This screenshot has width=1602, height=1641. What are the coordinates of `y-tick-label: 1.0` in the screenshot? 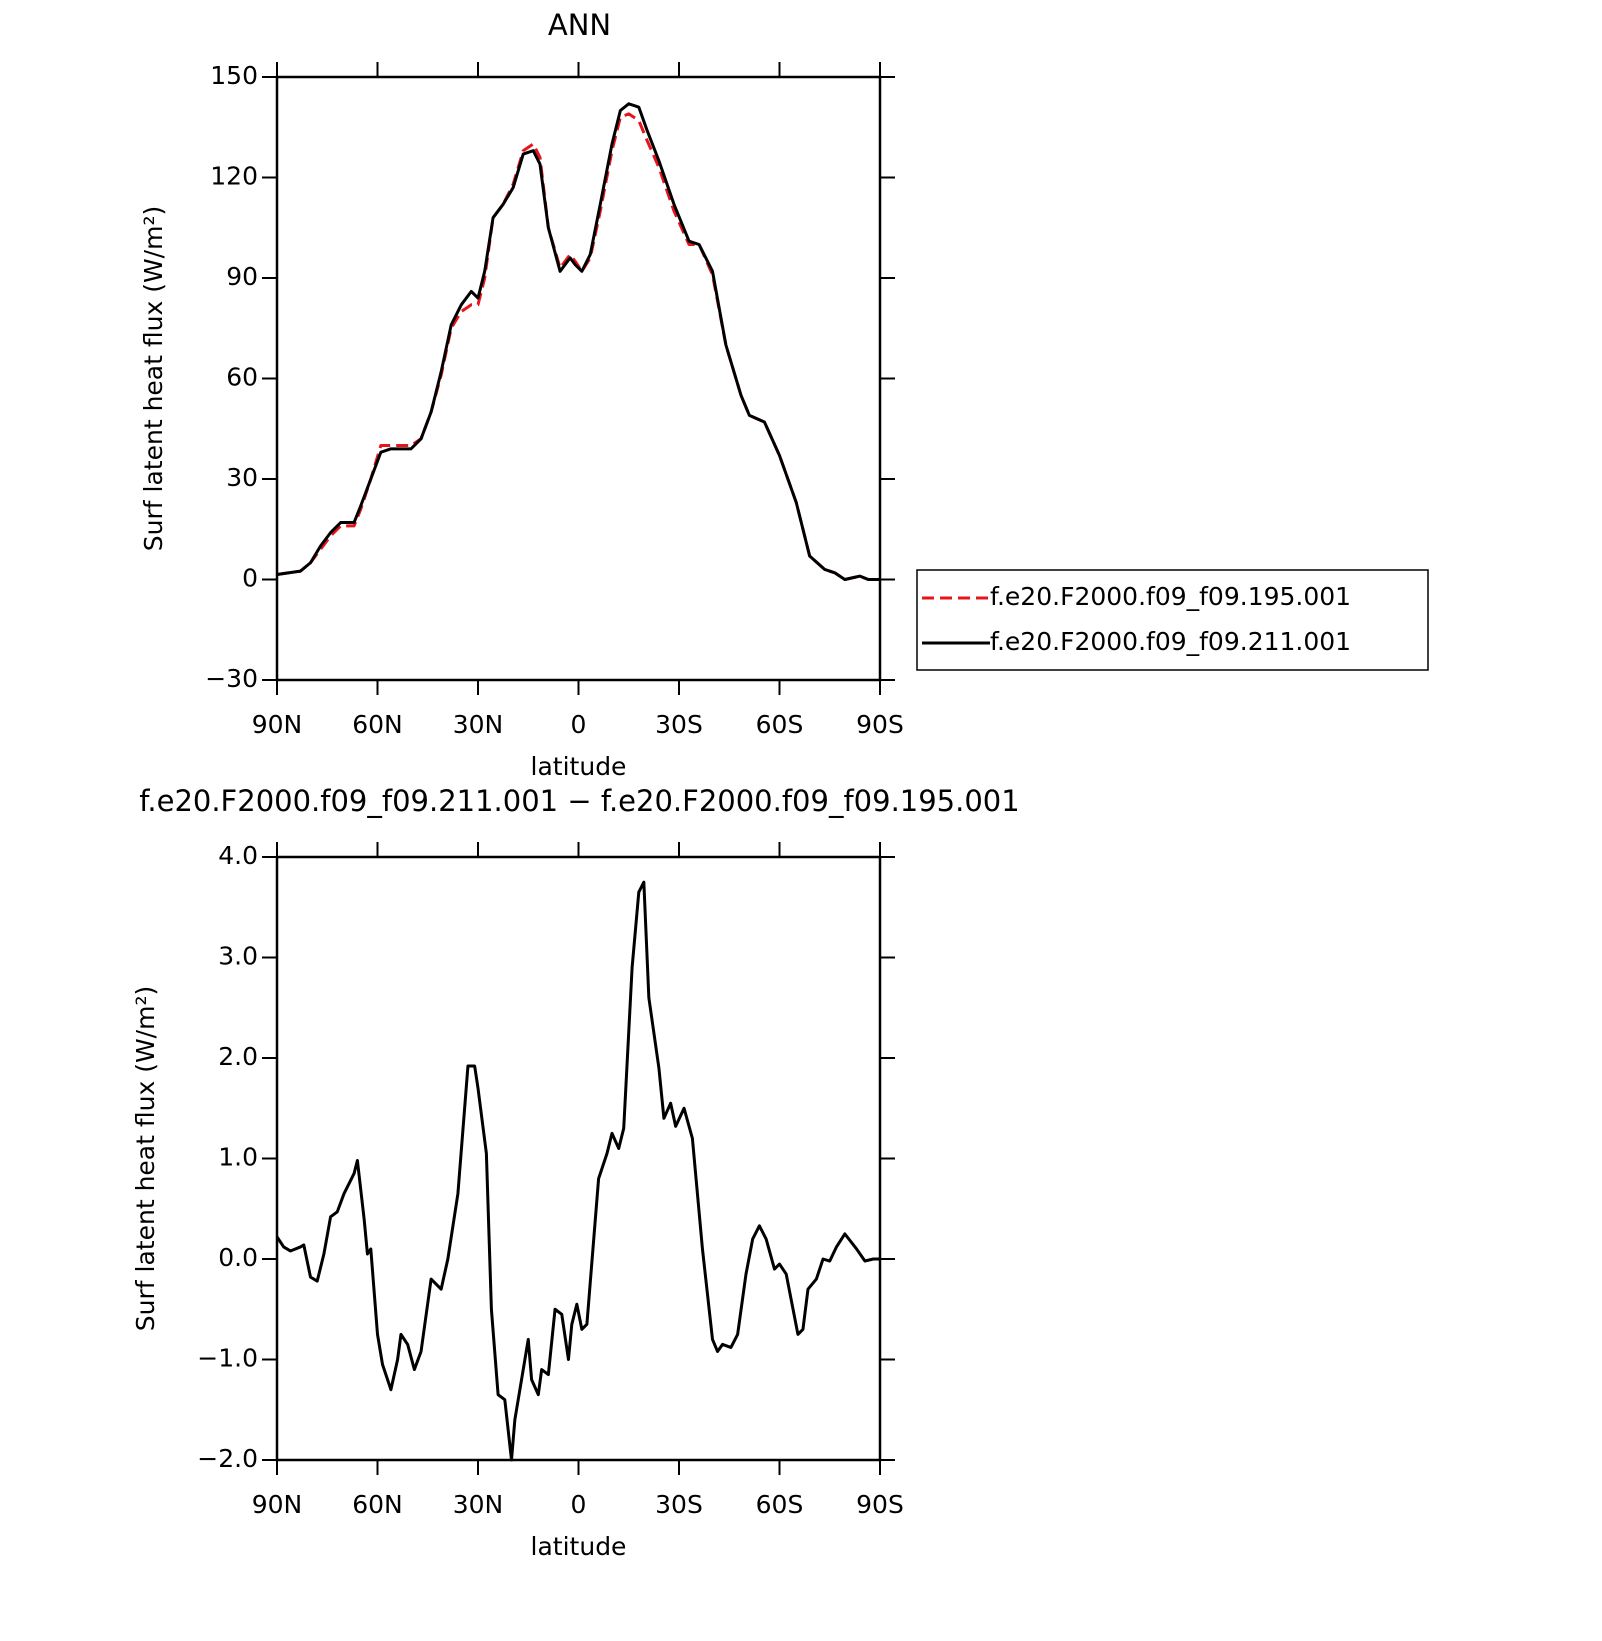 It's located at (238, 1157).